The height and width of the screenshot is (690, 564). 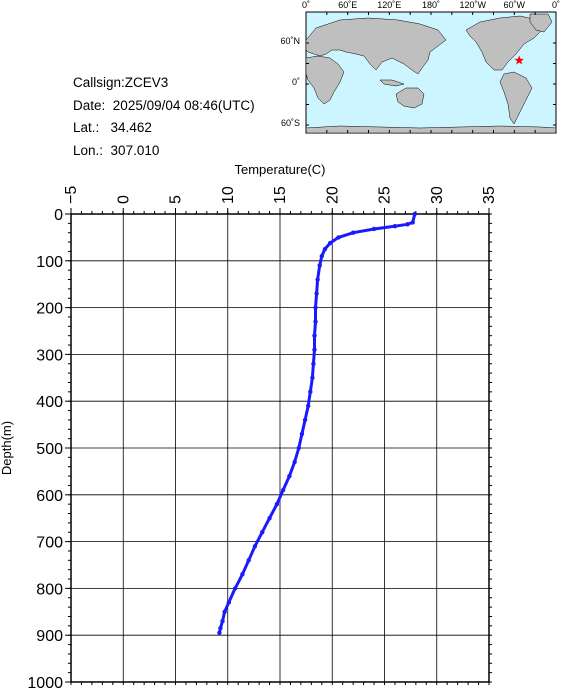 I want to click on y-tick-label: 500, so click(x=49, y=449).